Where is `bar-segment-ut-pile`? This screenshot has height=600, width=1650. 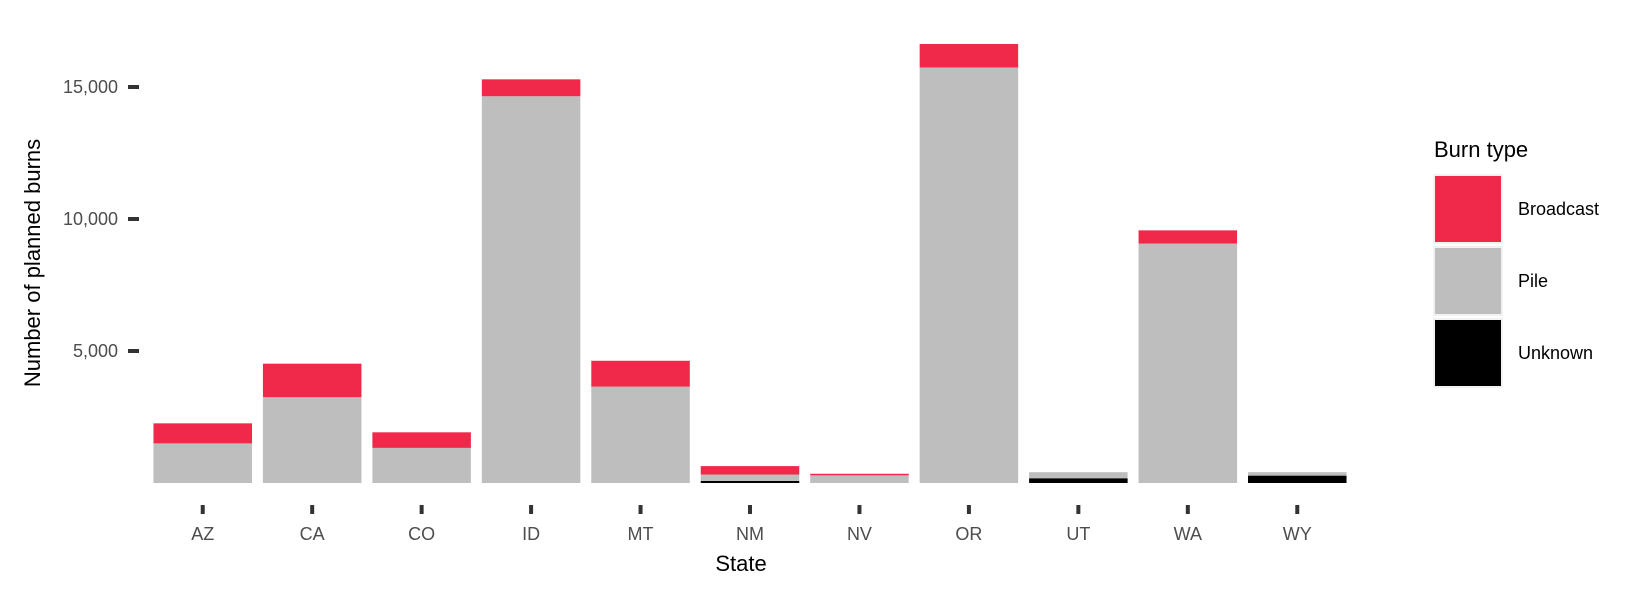 bar-segment-ut-pile is located at coordinates (1078, 475).